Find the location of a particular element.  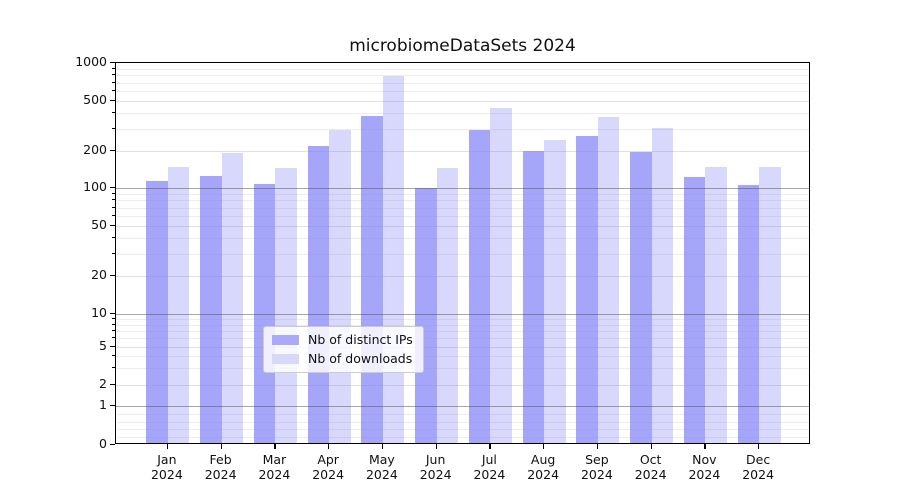

bar-distinct-ips-feb is located at coordinates (211, 309).